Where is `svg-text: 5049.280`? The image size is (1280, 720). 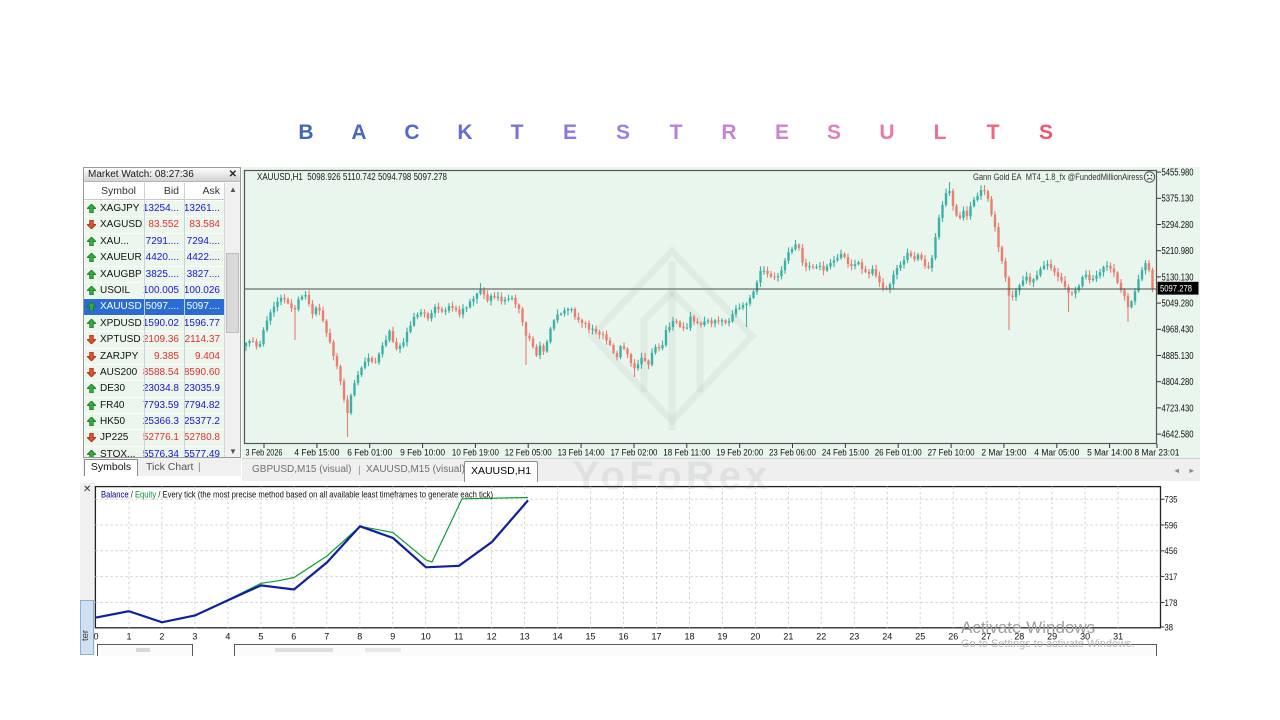 svg-text: 5049.280 is located at coordinates (1178, 304).